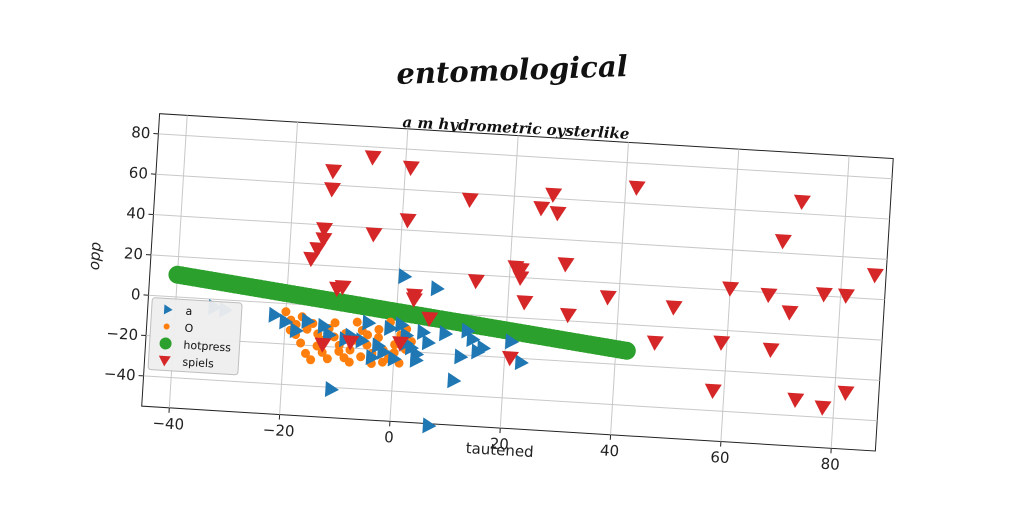 This screenshot has width=1024, height=512. Describe the element at coordinates (165, 343) in the screenshot. I see `legend-marker-hotpress` at that location.